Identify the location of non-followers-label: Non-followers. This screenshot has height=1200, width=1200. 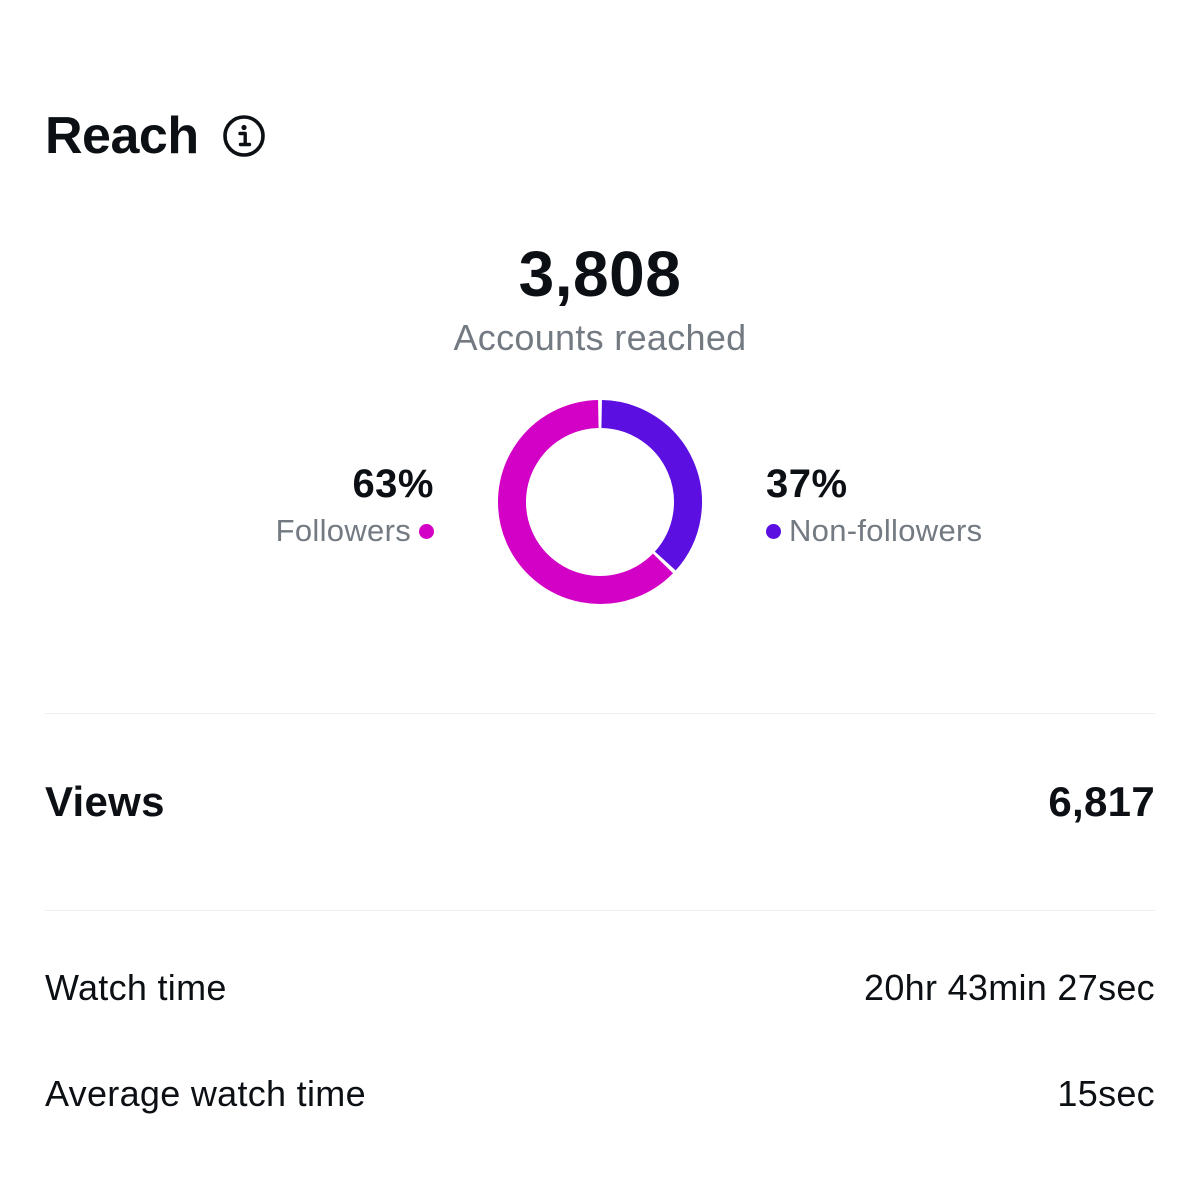
(886, 530).